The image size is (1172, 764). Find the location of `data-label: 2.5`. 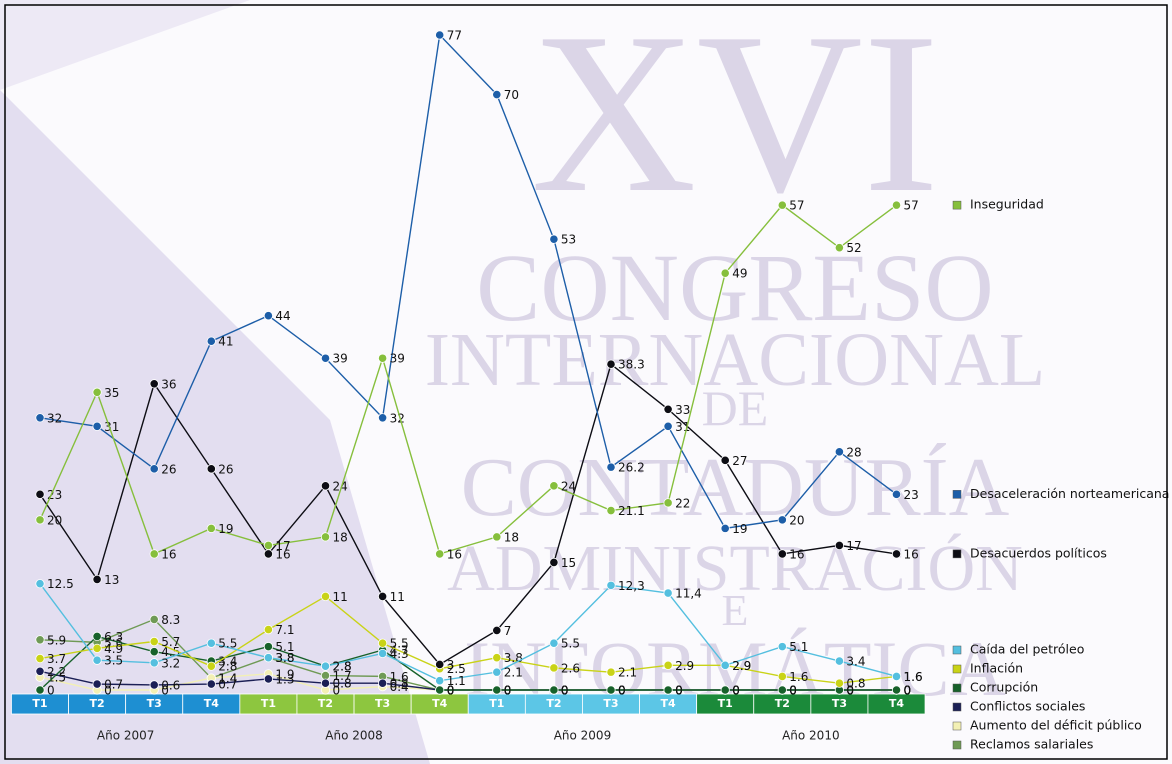

data-label: 2.5 is located at coordinates (456, 669).